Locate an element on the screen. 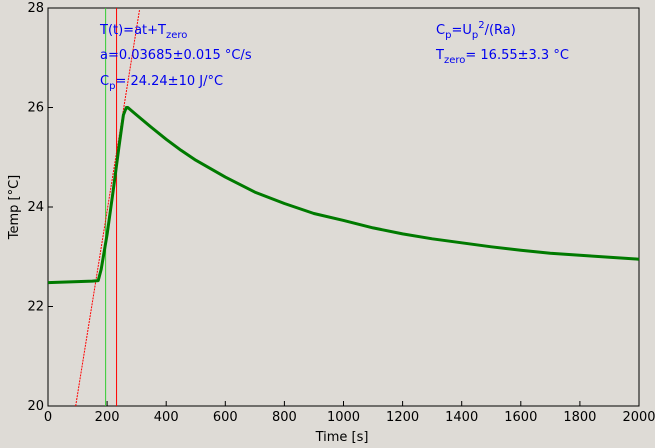  y-axis-label: Temp [°C] is located at coordinates (14, 208).